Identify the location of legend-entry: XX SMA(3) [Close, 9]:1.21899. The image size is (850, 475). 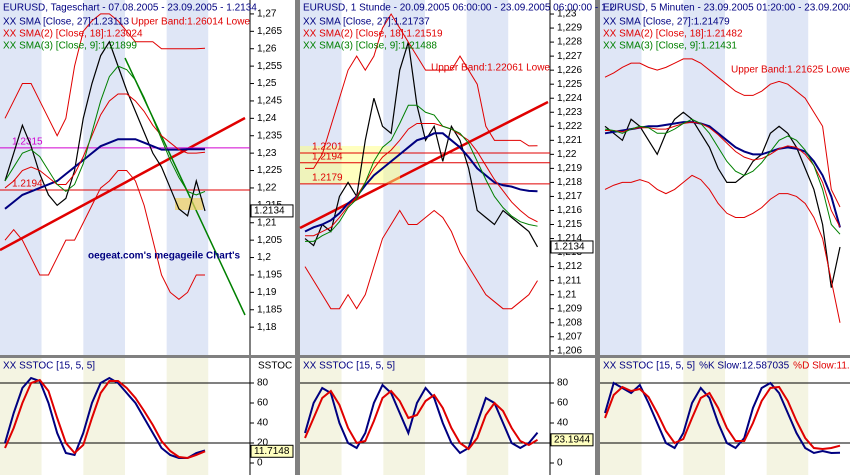
(70, 46).